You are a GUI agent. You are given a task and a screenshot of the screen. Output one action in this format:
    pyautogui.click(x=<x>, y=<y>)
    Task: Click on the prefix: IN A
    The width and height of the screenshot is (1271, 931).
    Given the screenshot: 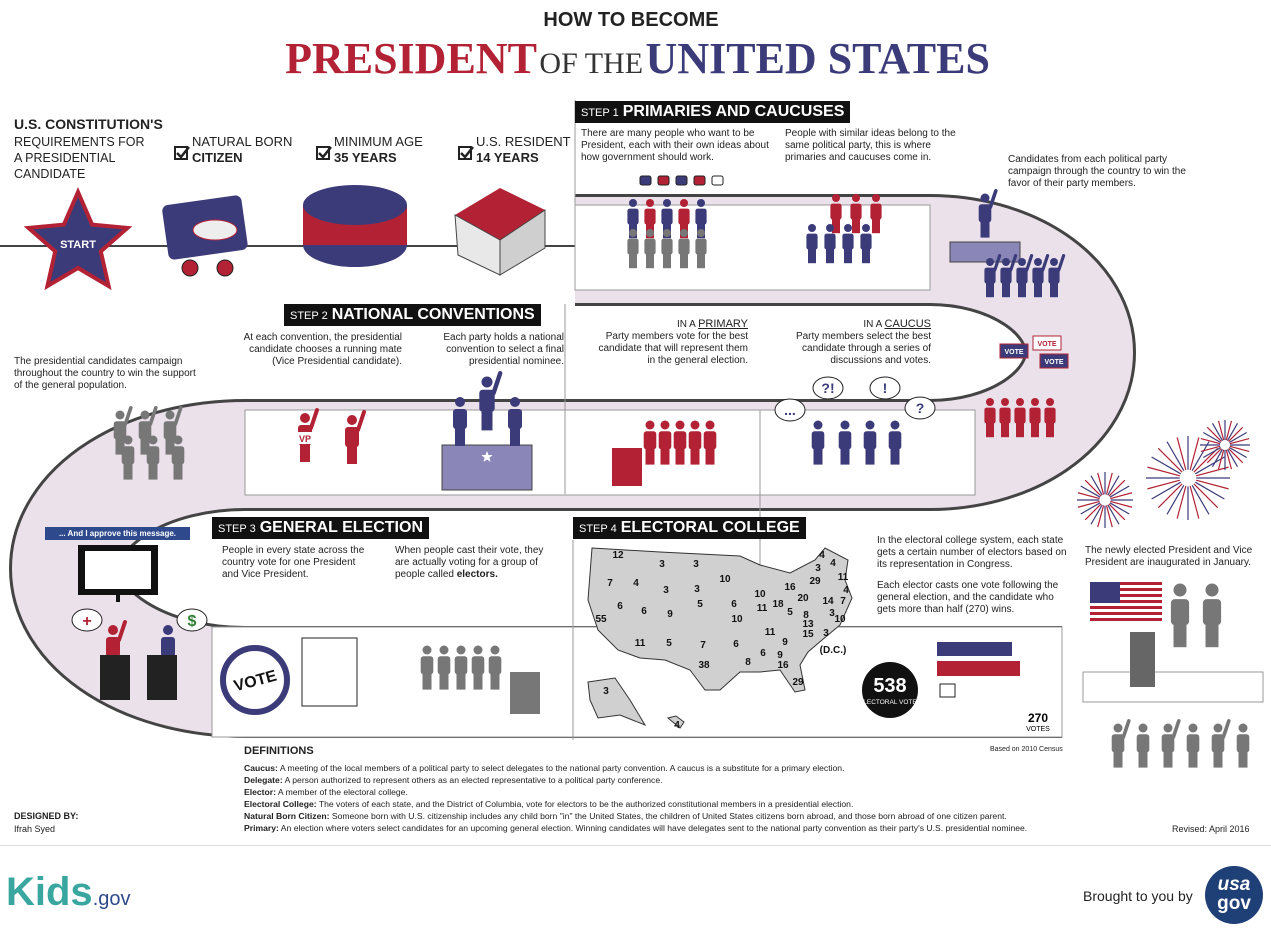 What is the action you would take?
    pyautogui.click(x=686, y=324)
    